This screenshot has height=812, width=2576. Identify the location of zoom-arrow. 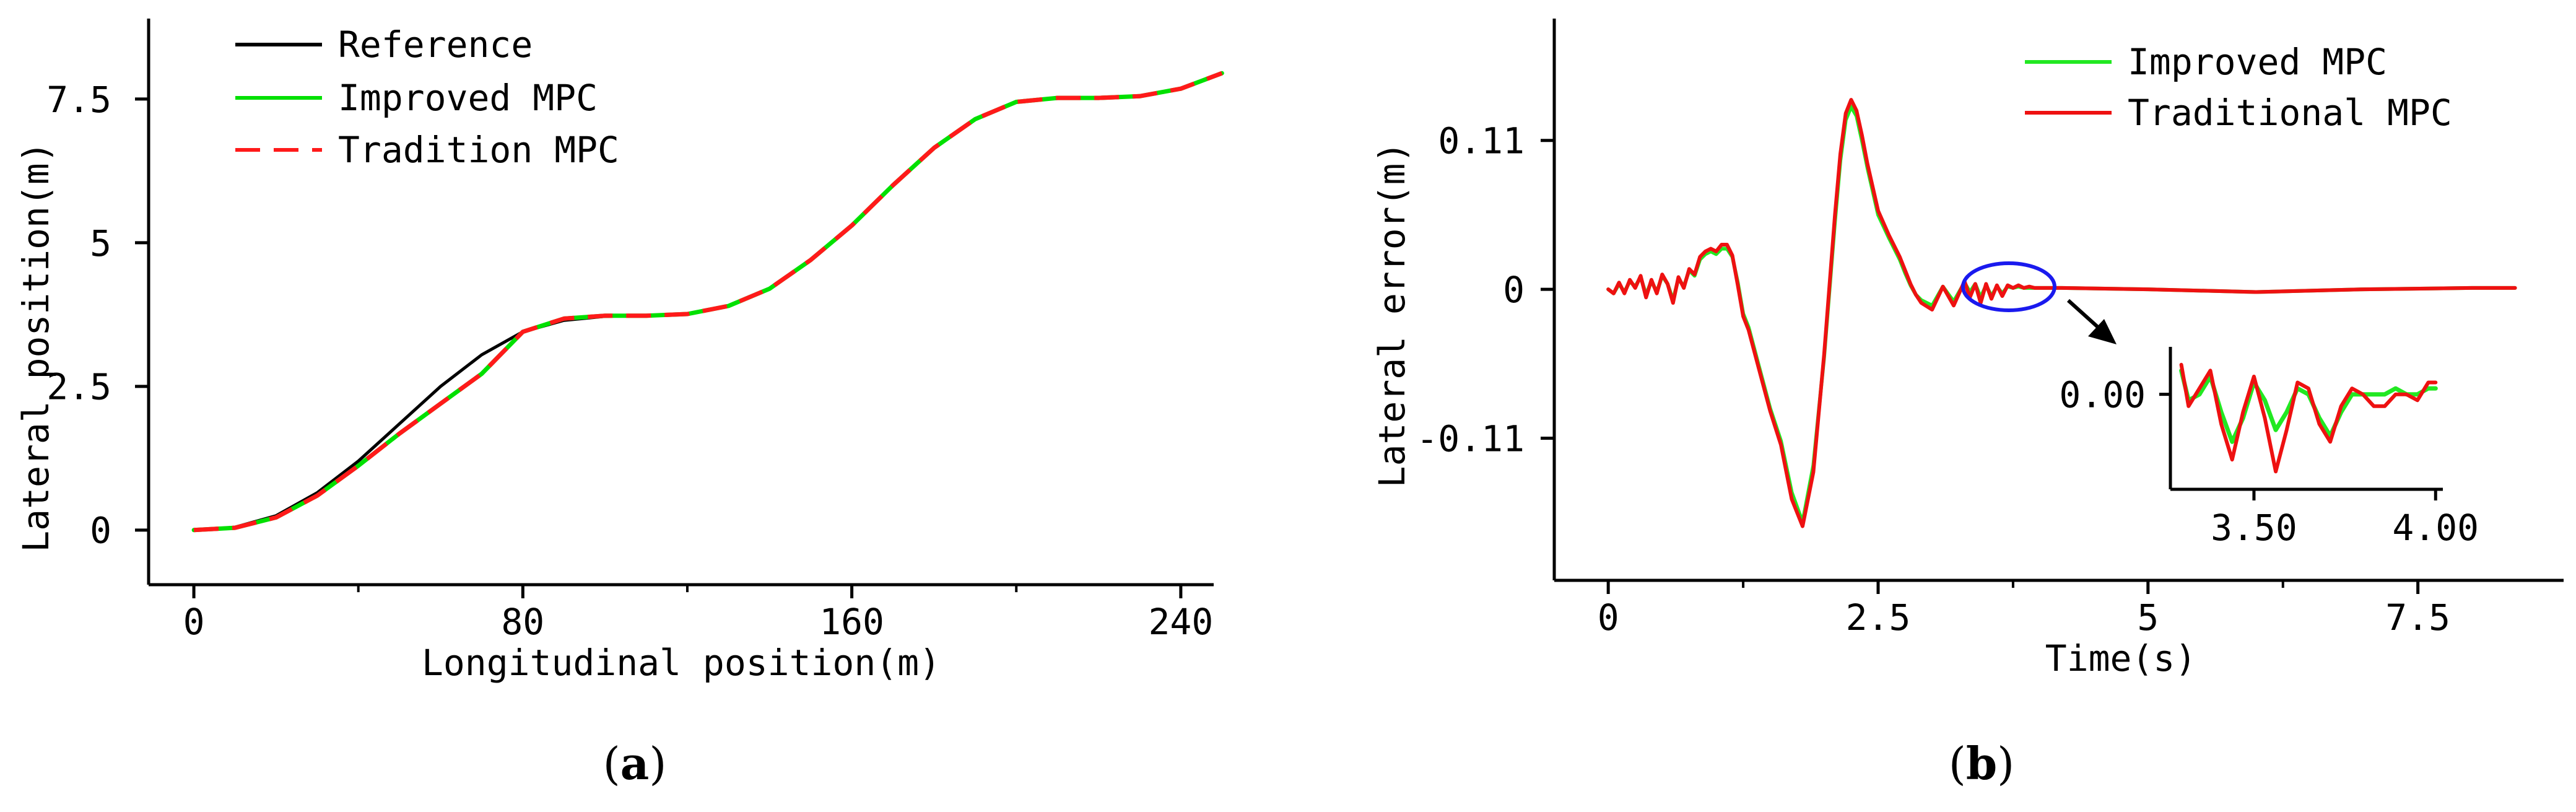
(2083, 314).